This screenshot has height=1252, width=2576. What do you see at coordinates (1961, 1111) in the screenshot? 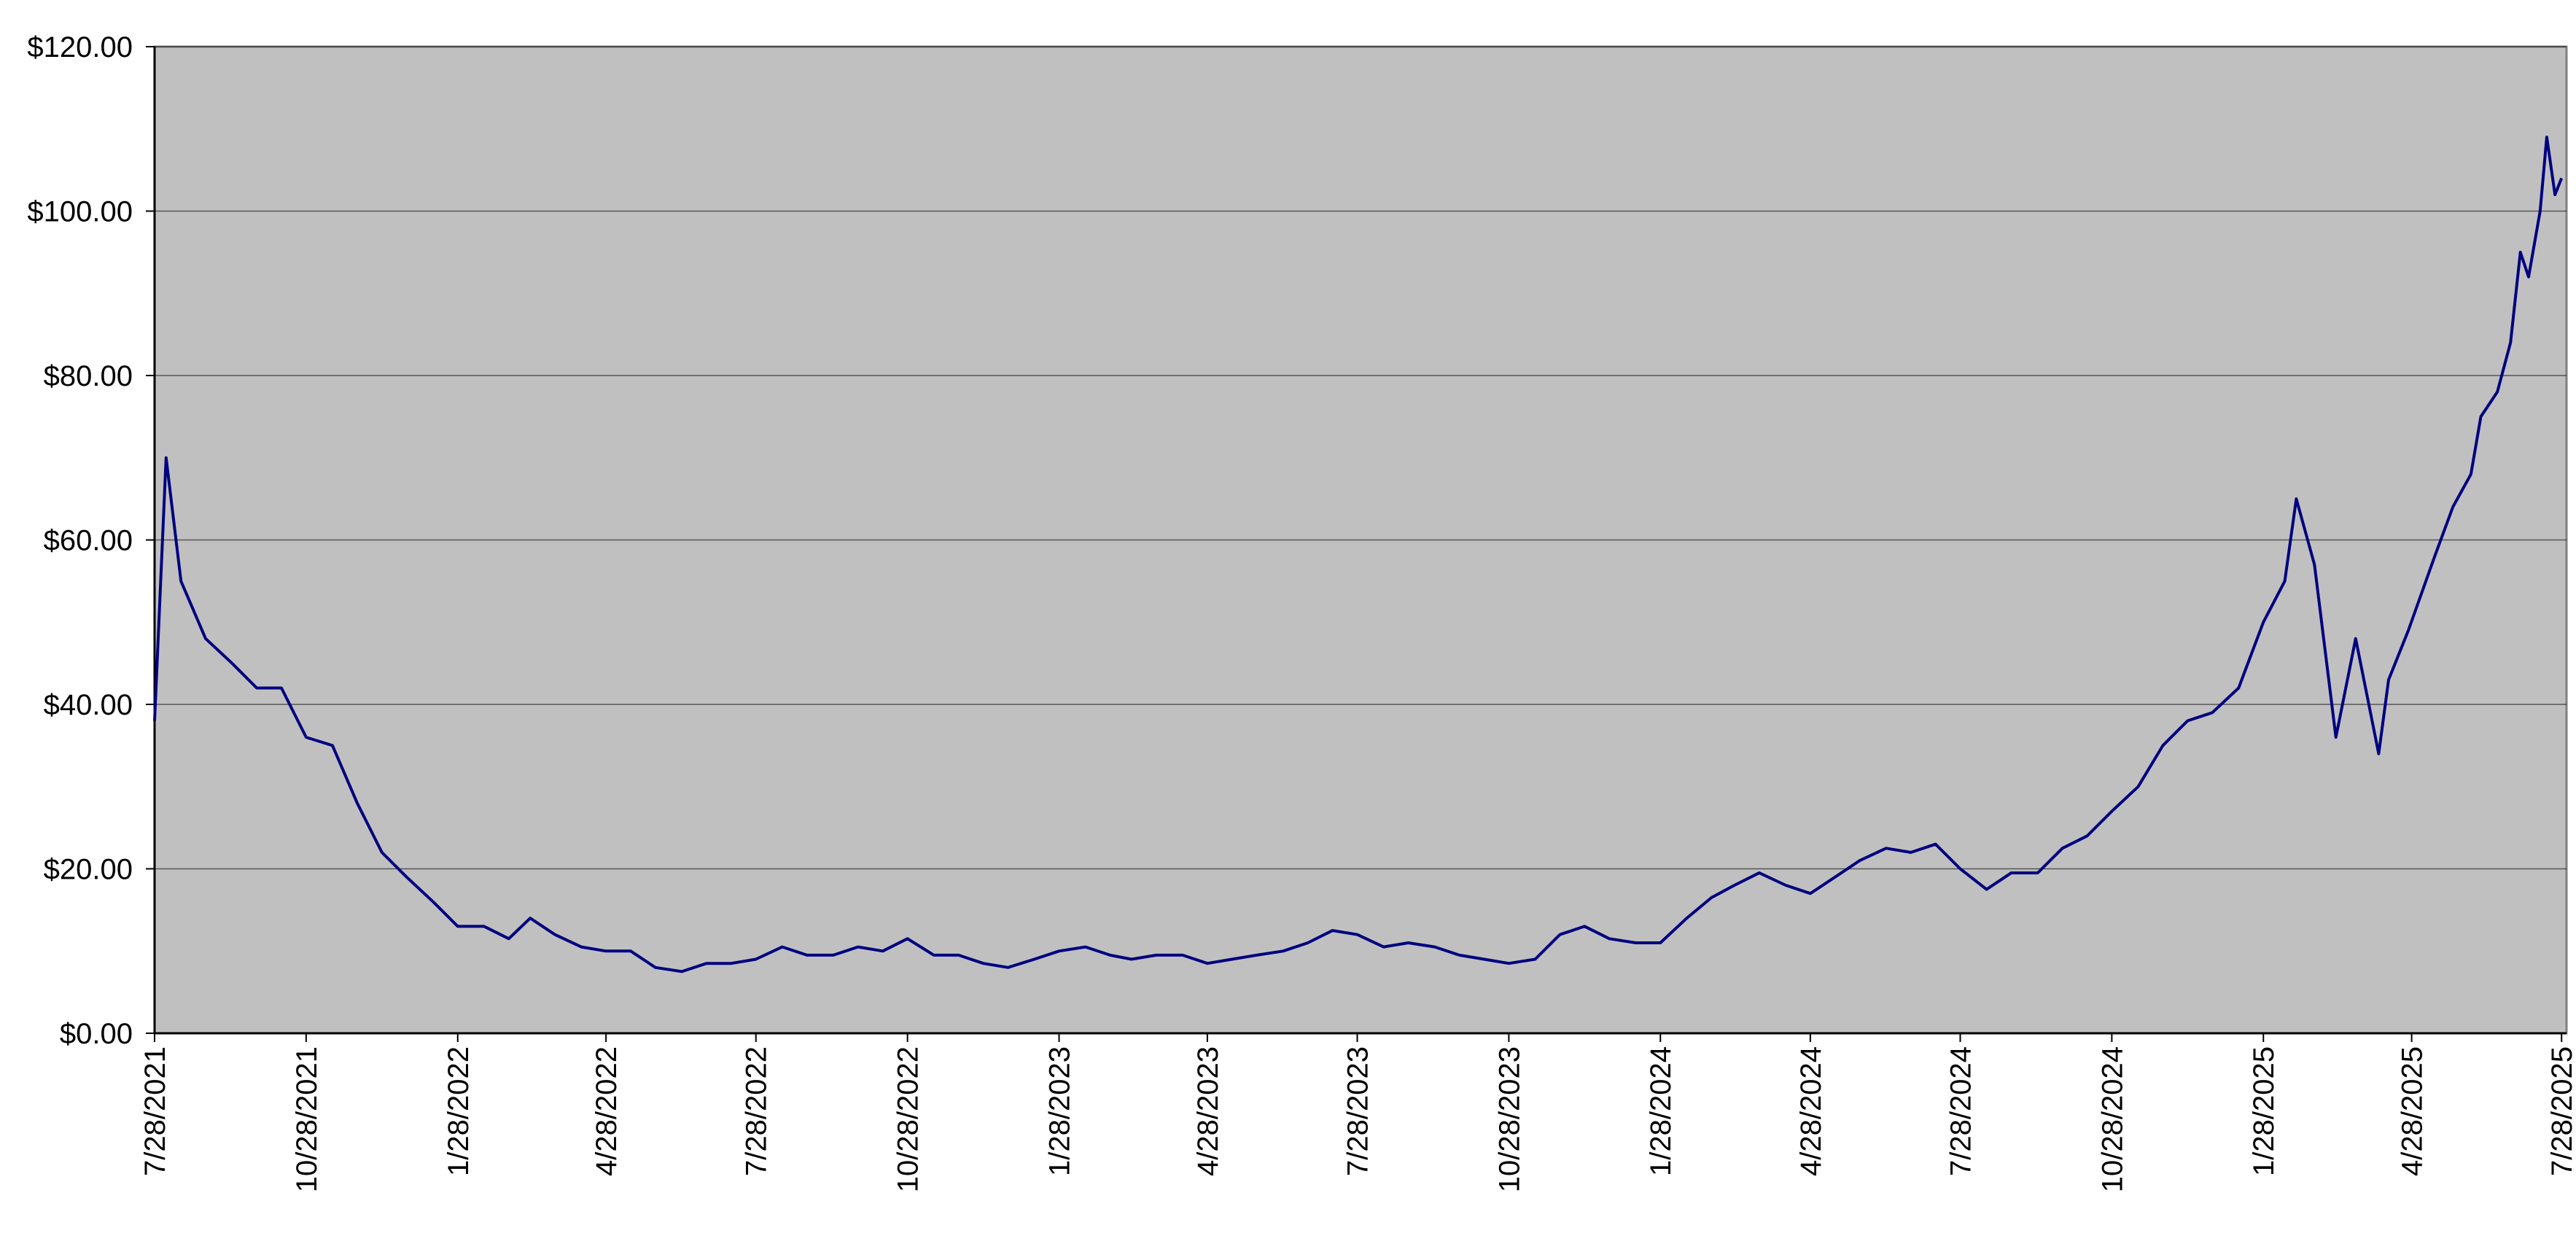
I see `x-tick-label: 7/28/2024` at bounding box center [1961, 1111].